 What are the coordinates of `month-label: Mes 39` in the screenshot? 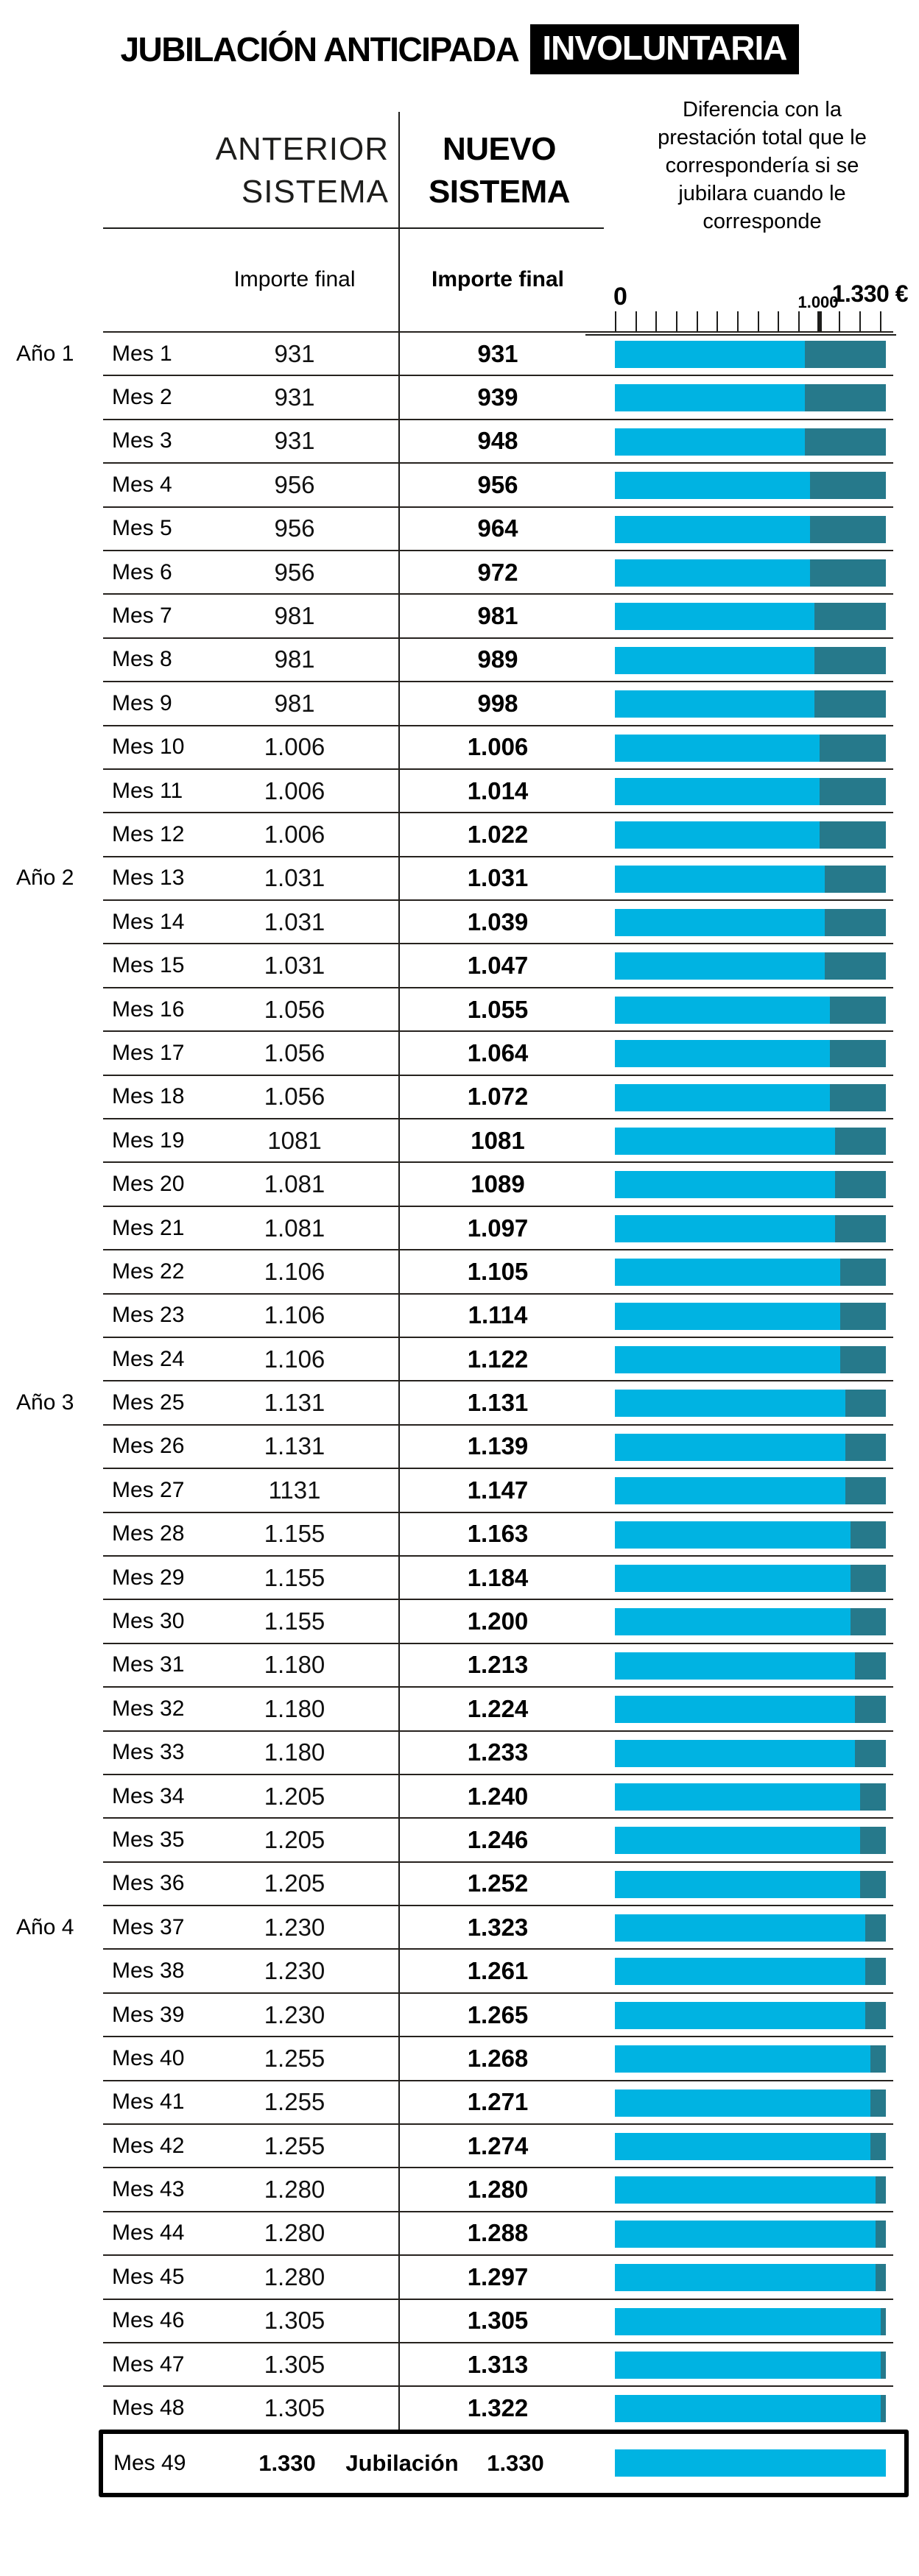 It's located at (148, 2014).